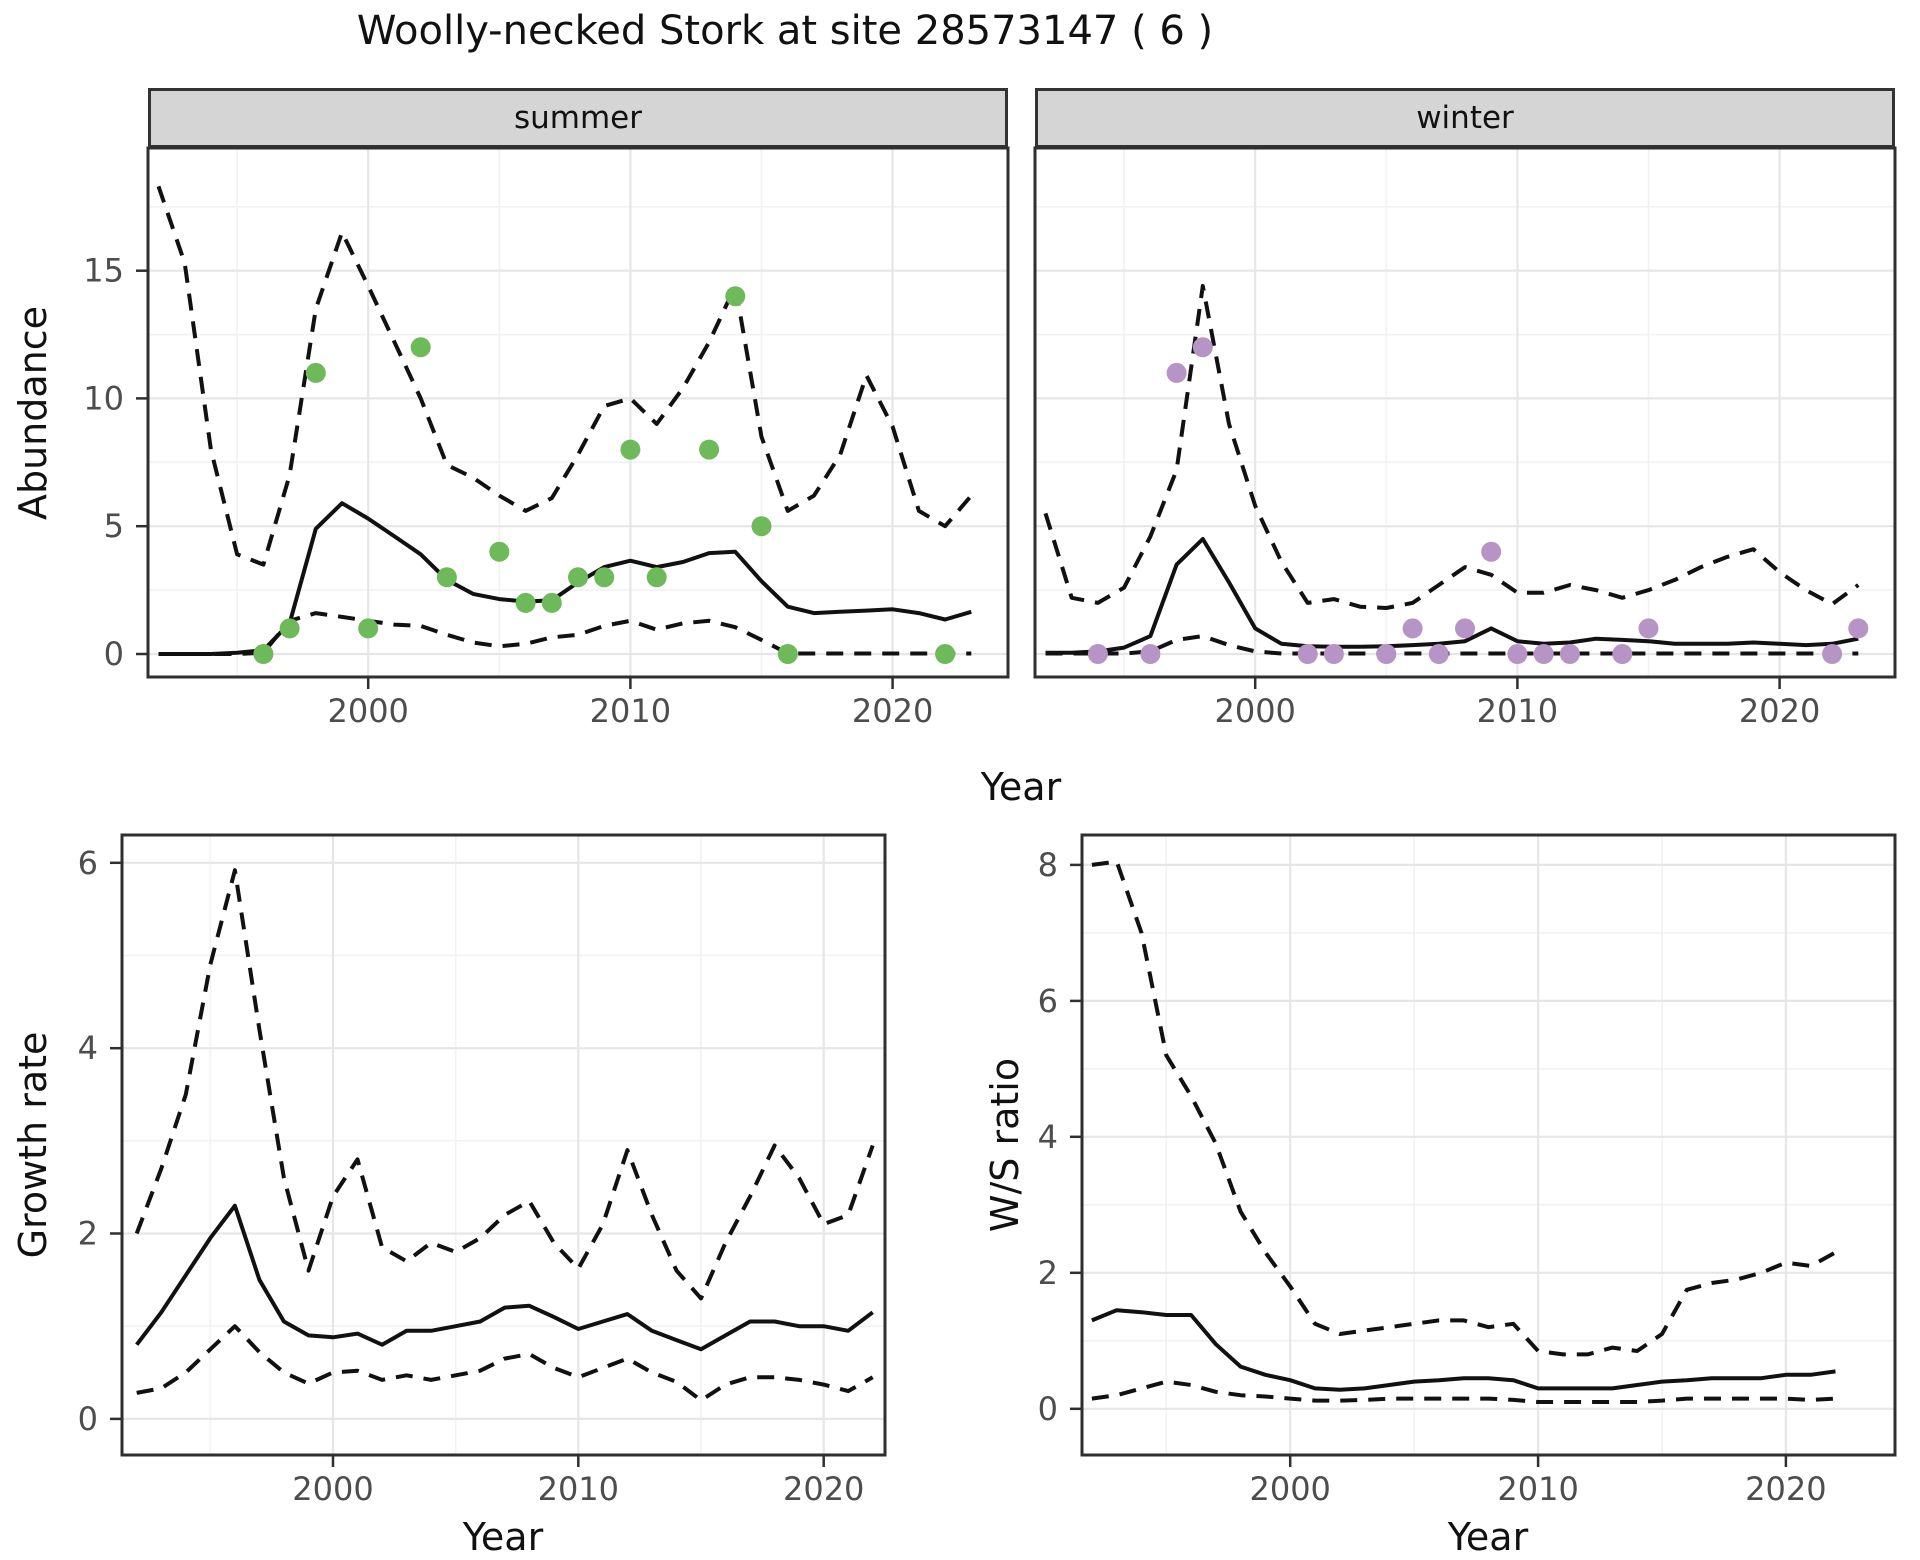 The image size is (1920, 1560). I want to click on abundance-winter-upper_ci-line, so click(1451, 447).